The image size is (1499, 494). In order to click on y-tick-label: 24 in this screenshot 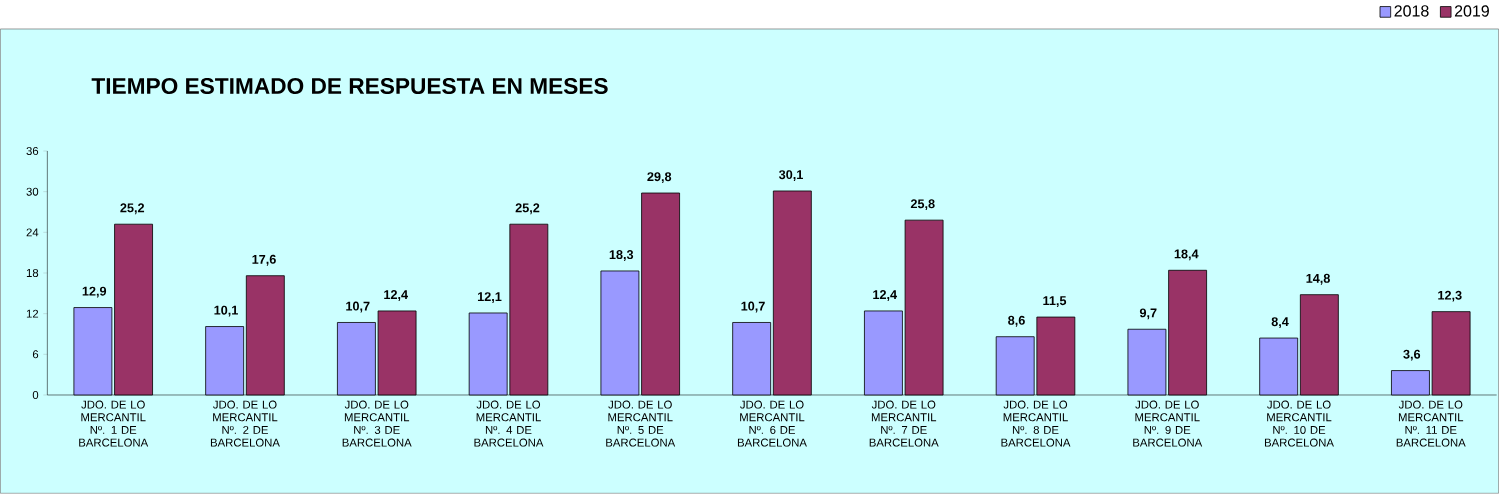, I will do `click(32, 232)`.